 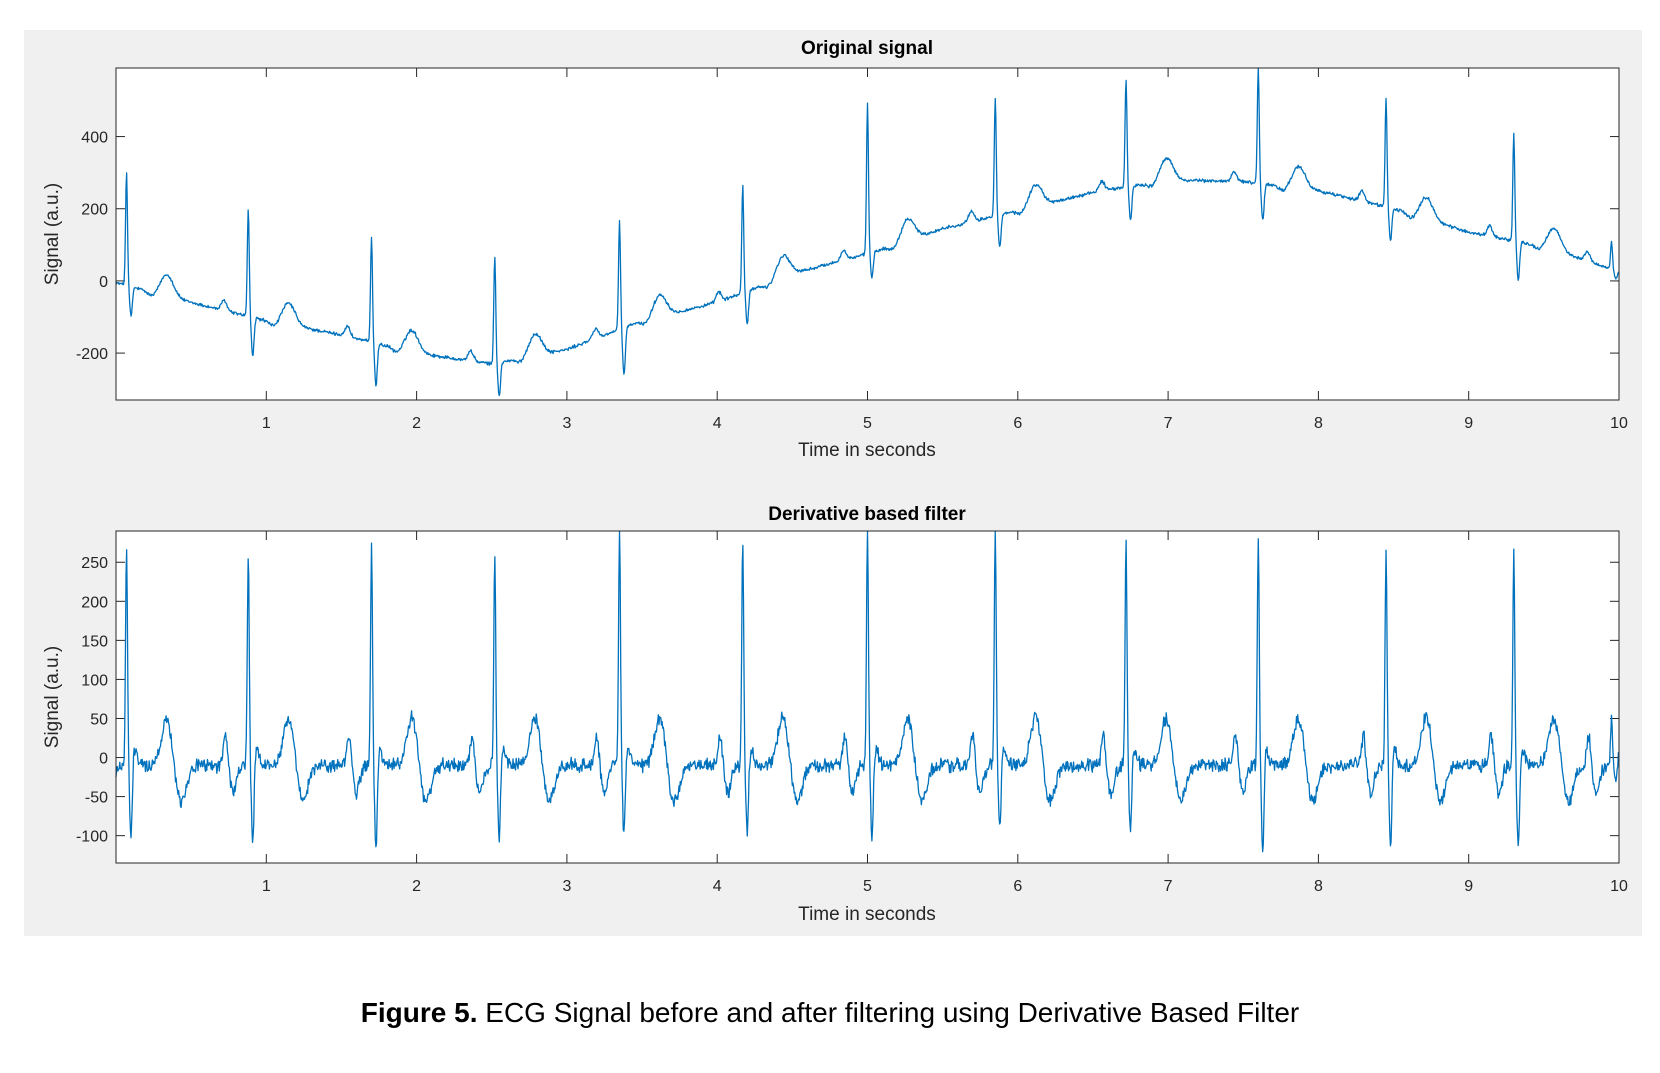 I want to click on y-tick-label: 100, so click(x=94, y=680).